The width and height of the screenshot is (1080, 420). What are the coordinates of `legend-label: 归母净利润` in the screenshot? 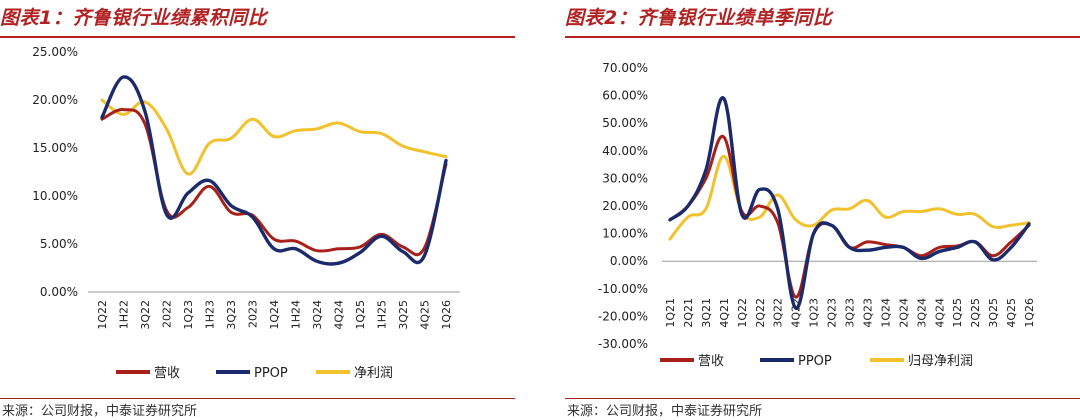 It's located at (940, 361).